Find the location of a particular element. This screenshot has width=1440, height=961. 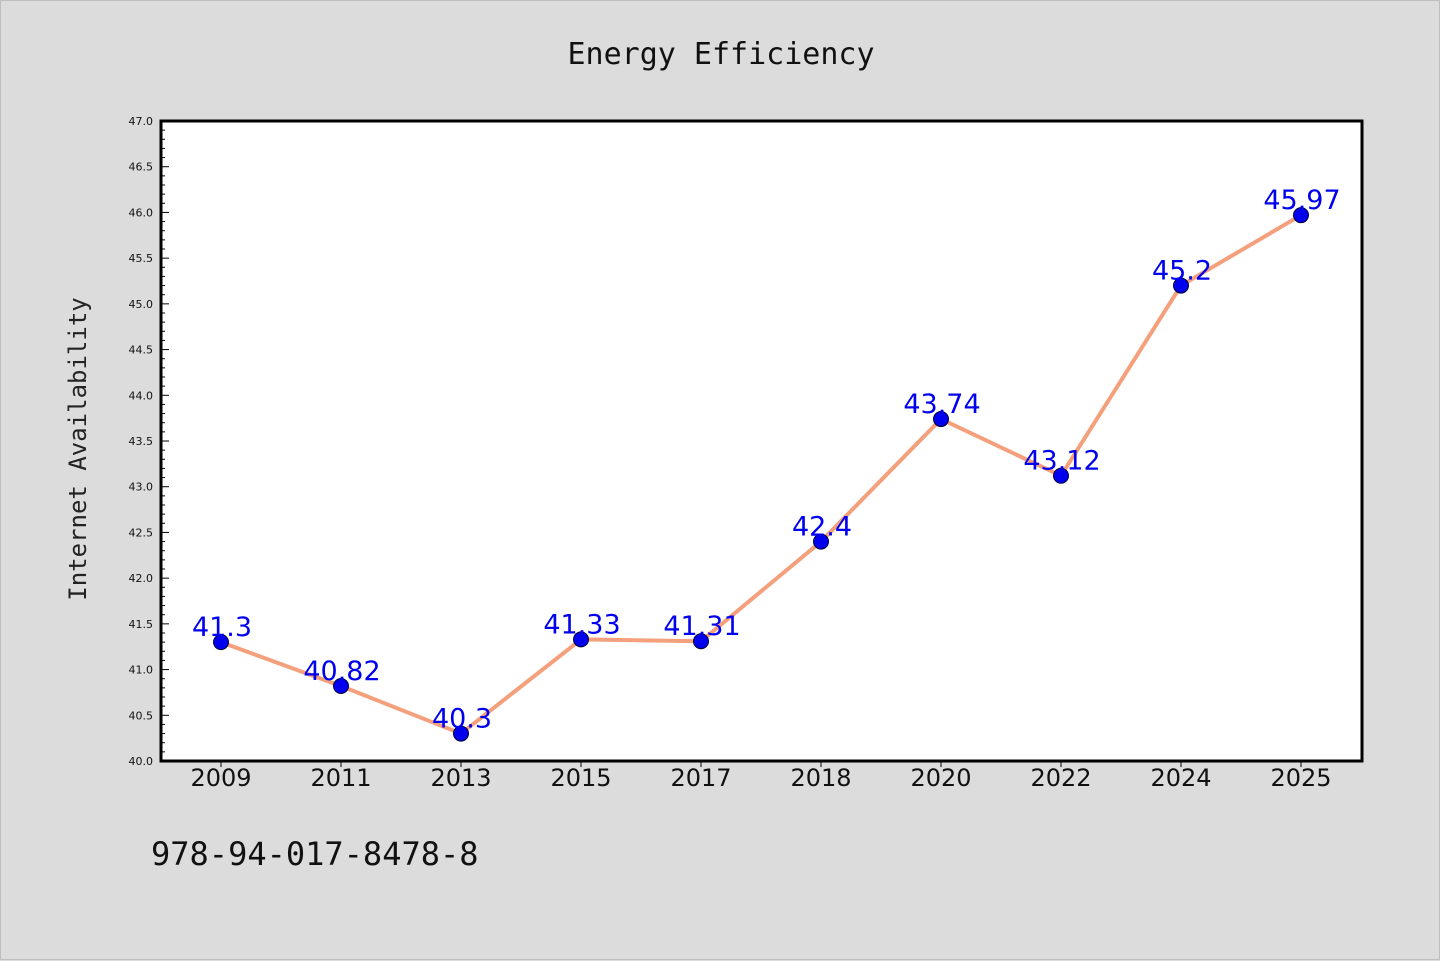

y-tick-label: 40.5 is located at coordinates (141, 715).